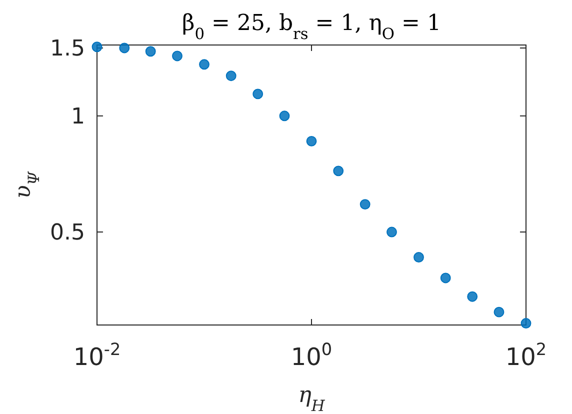 This screenshot has width=572, height=414. What do you see at coordinates (312, 398) in the screenshot?
I see `x-axis-title: η$_{H}$` at bounding box center [312, 398].